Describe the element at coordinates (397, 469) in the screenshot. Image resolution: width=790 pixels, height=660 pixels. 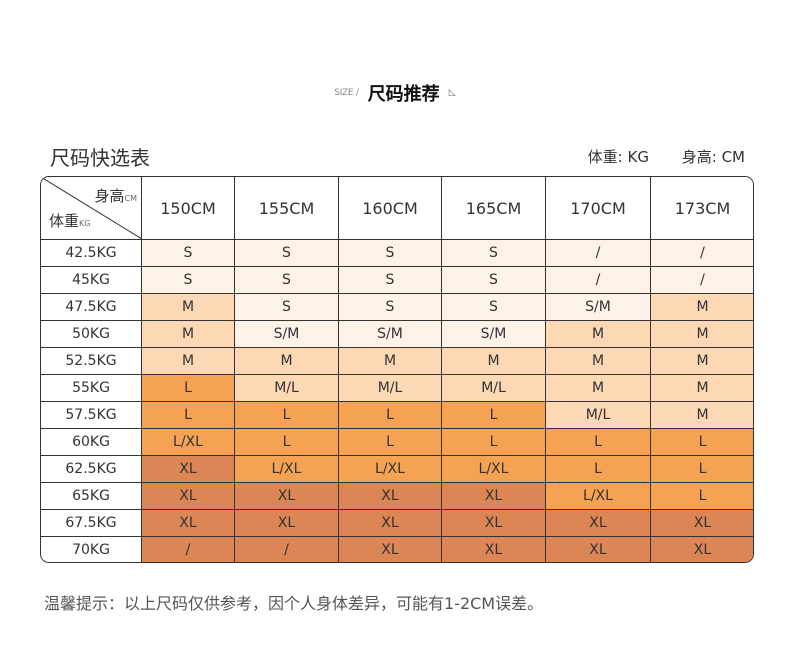
I see `table-row: 62.5KG XL L/XL L/XL L/XL L L` at that location.